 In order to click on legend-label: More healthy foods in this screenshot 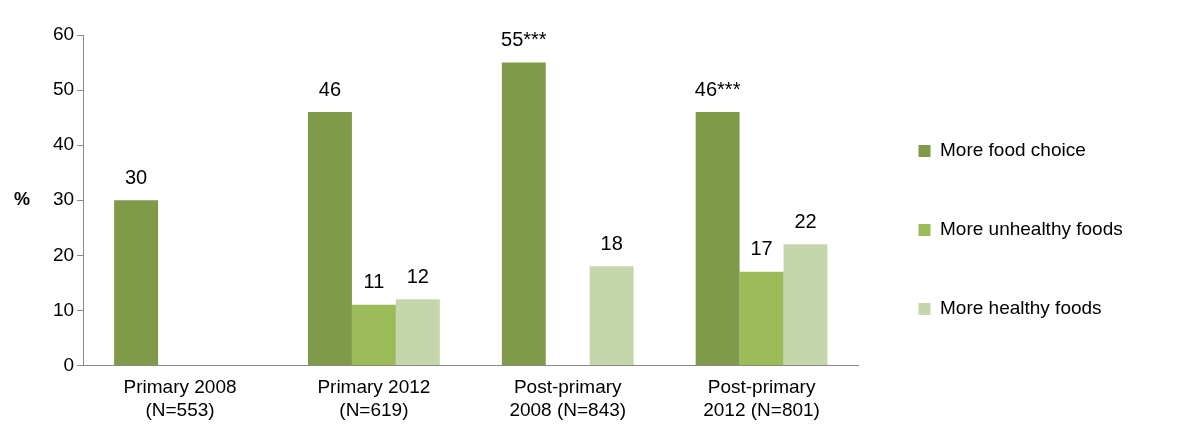, I will do `click(1021, 308)`.